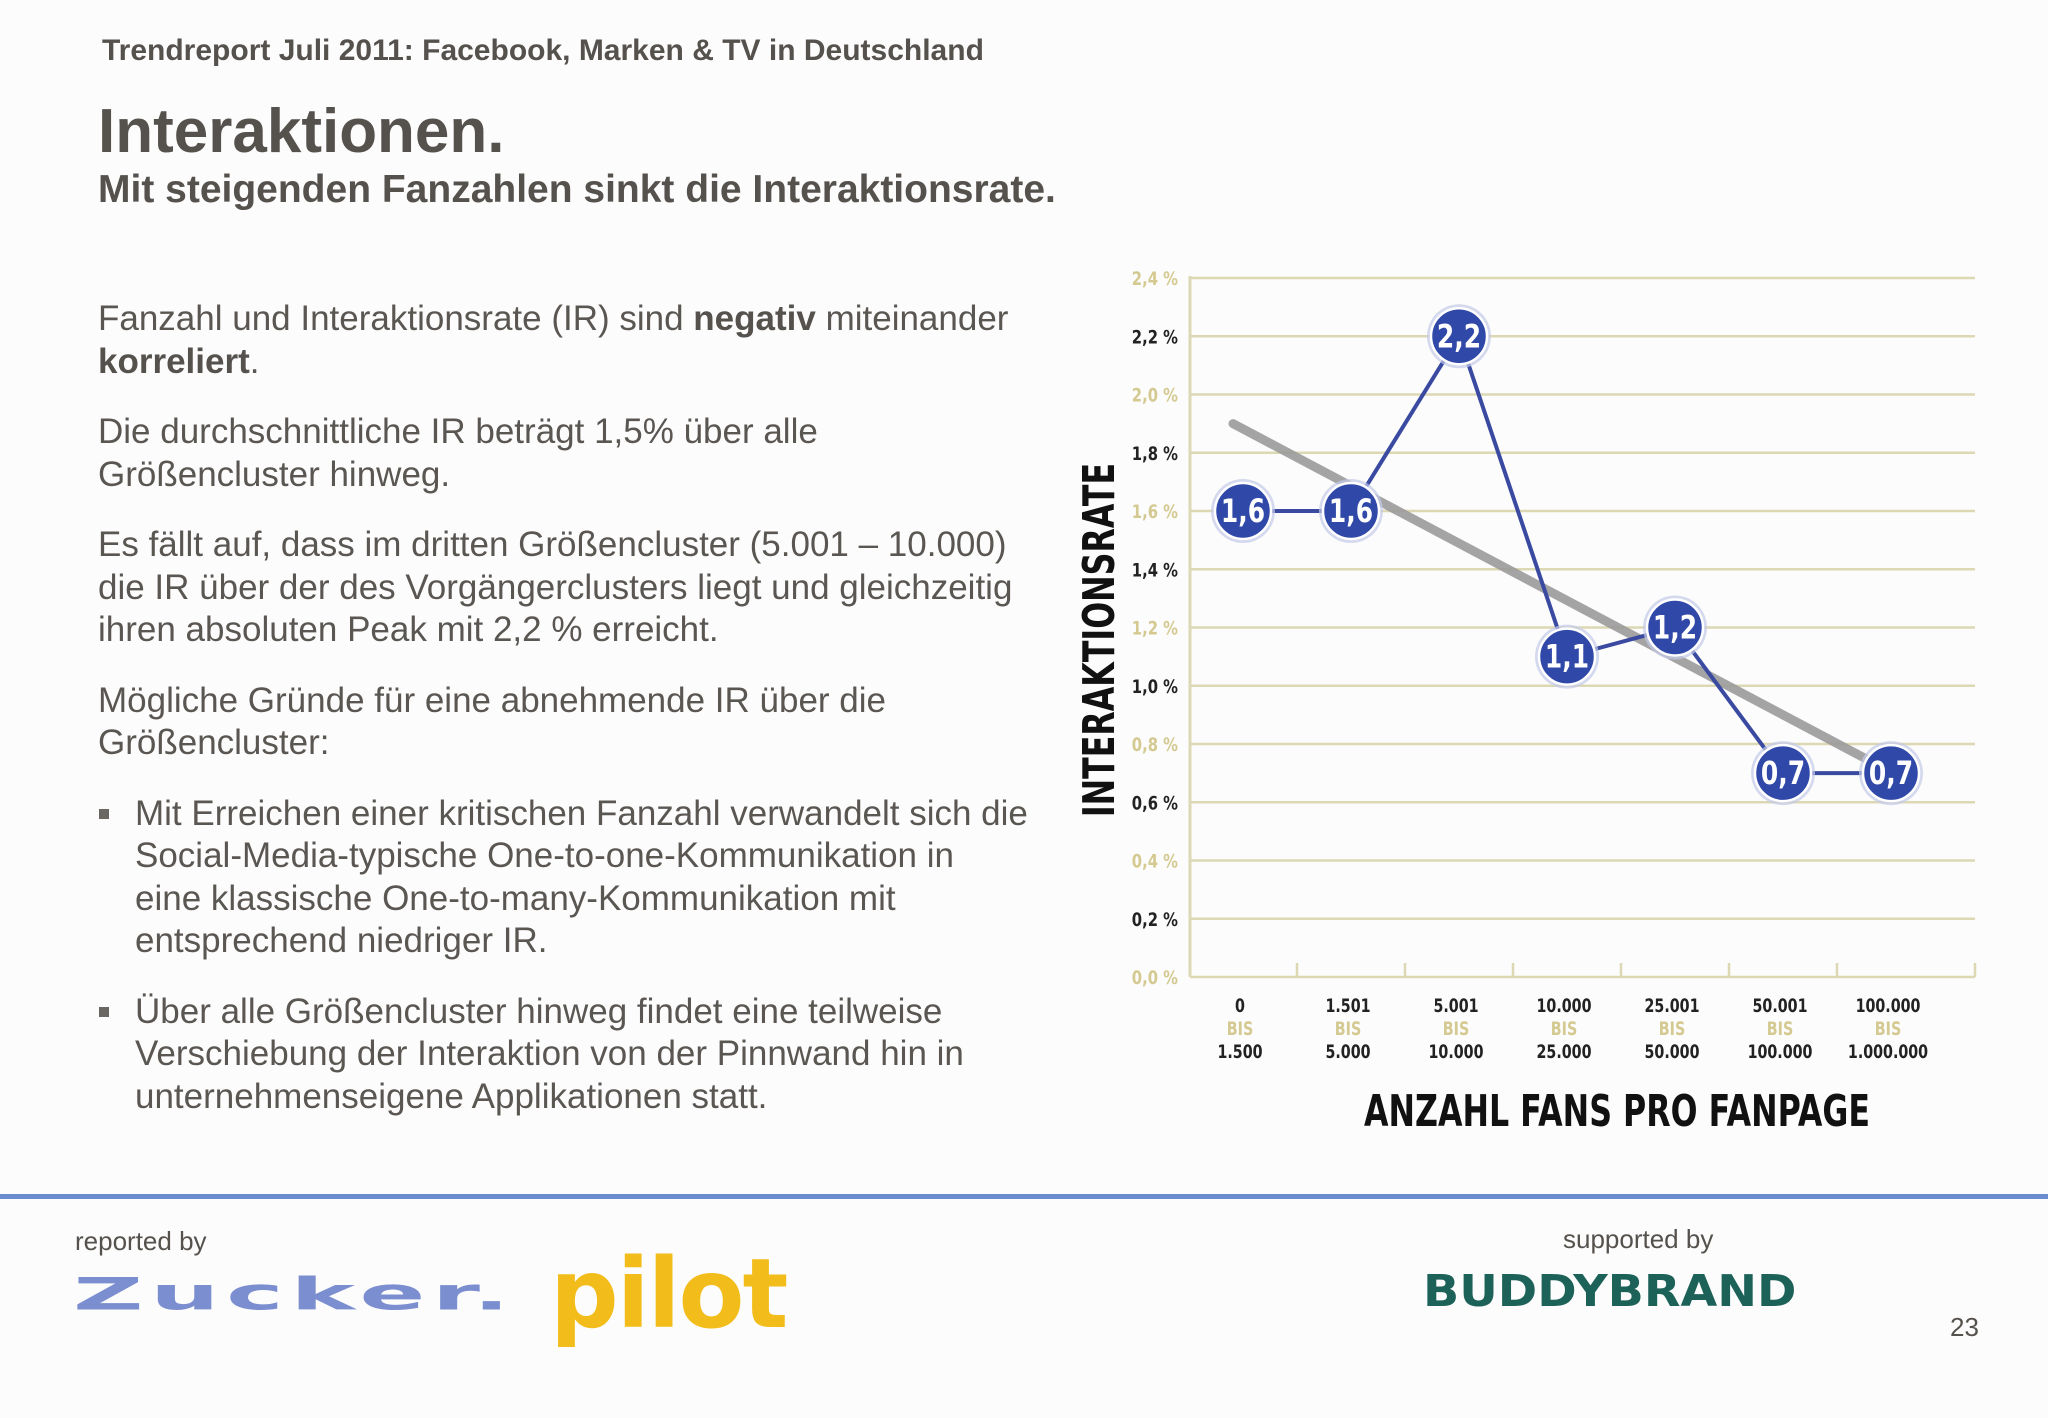 The width and height of the screenshot is (2048, 1418). Describe the element at coordinates (1024, 1196) in the screenshot. I see `footer-divider` at that location.